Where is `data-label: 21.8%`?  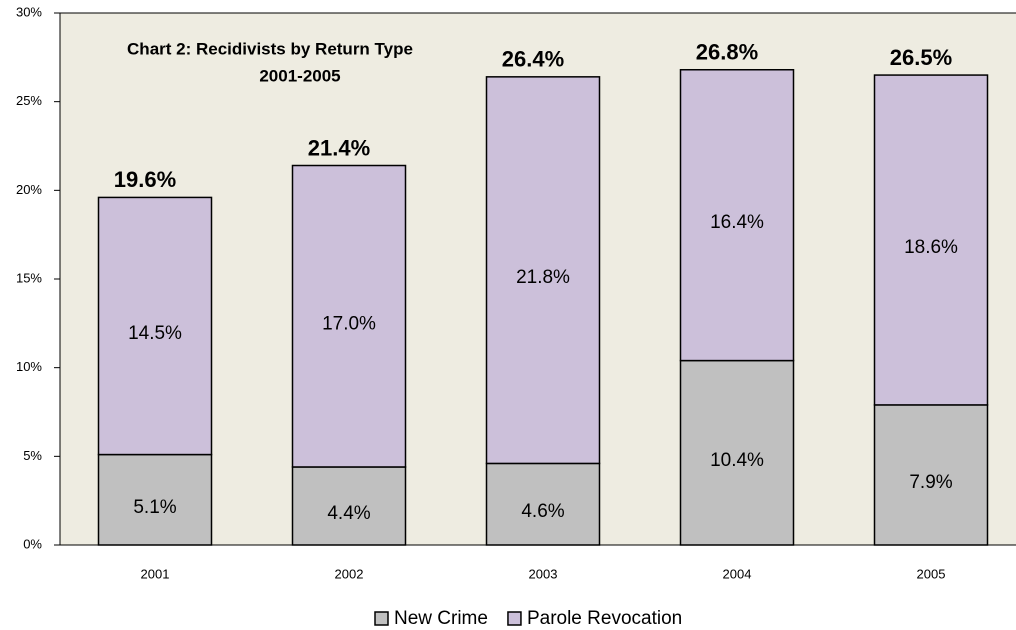
data-label: 21.8% is located at coordinates (543, 277).